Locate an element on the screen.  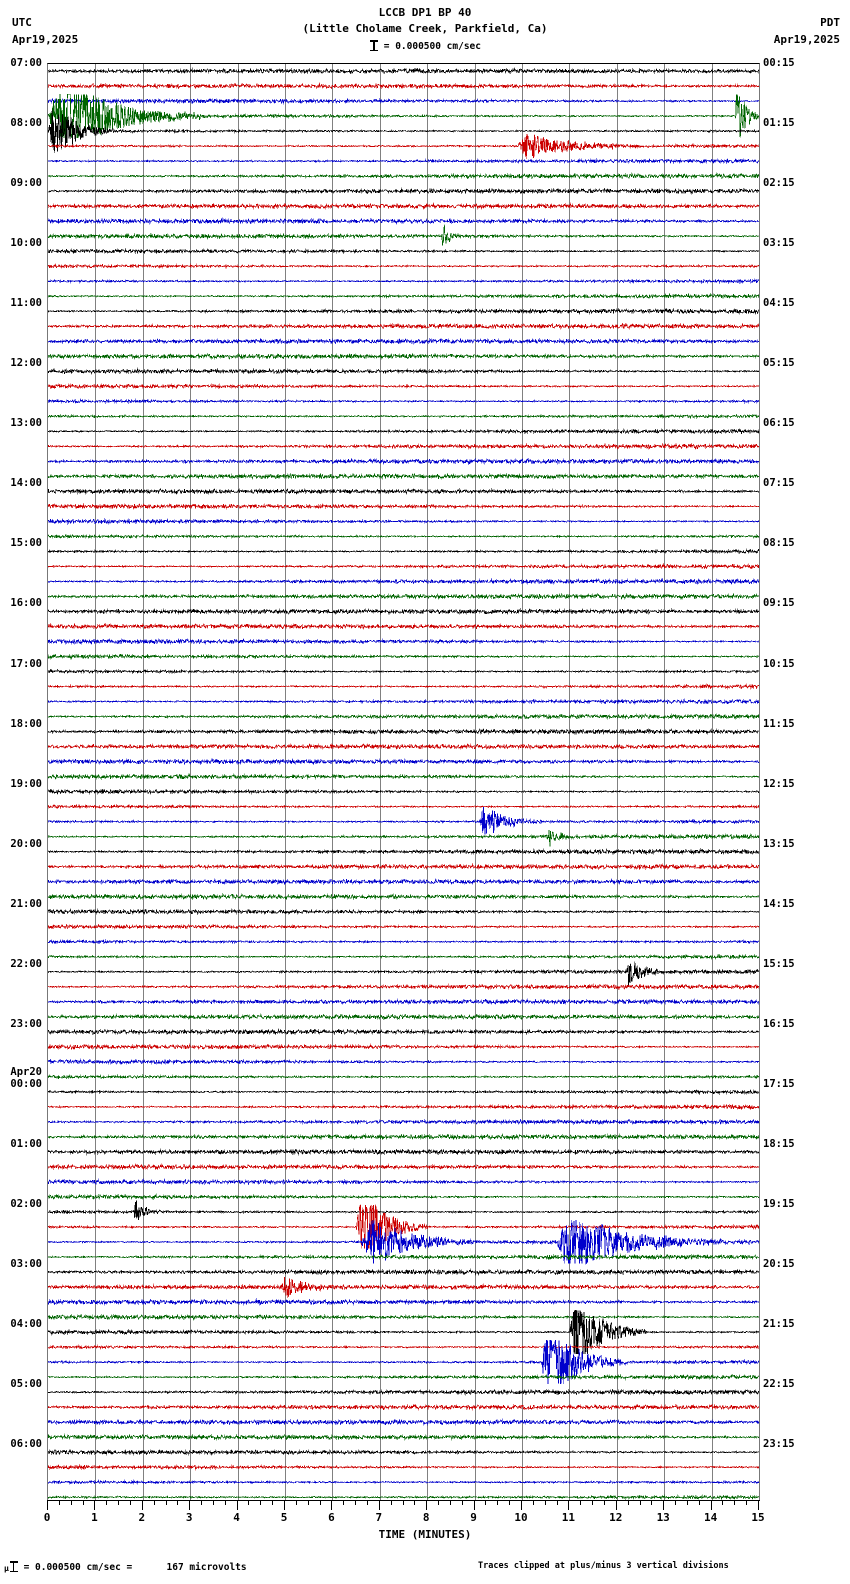
pdt-hour-label-0215: 02:15 is located at coordinates (779, 183).